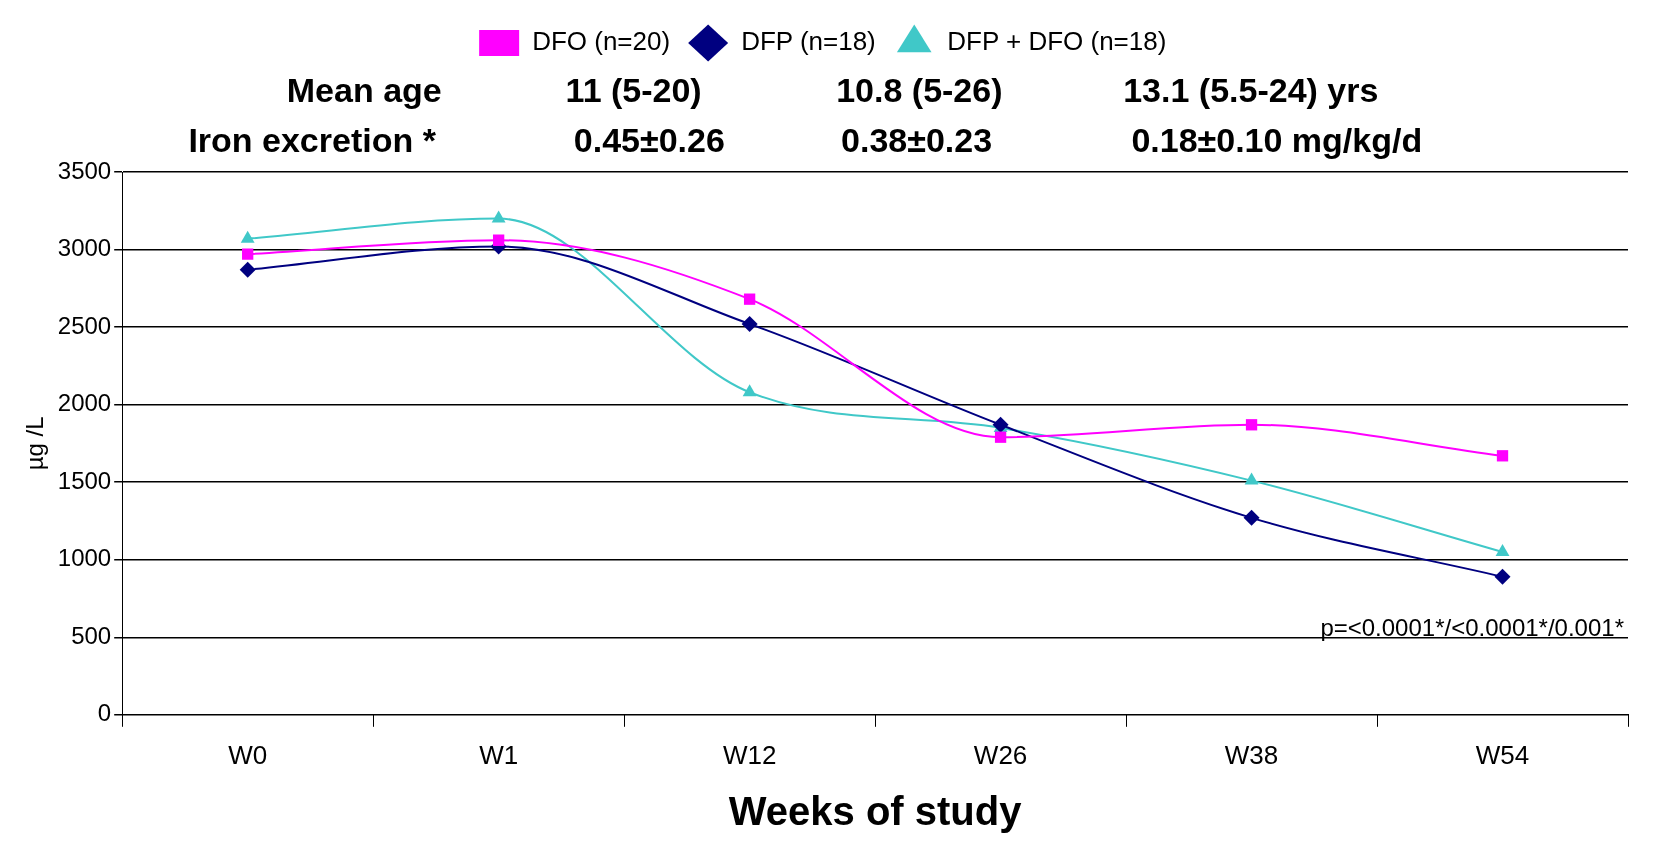 The height and width of the screenshot is (854, 1663). What do you see at coordinates (875, 811) in the screenshot?
I see `x-axis-title: Weeks of study` at bounding box center [875, 811].